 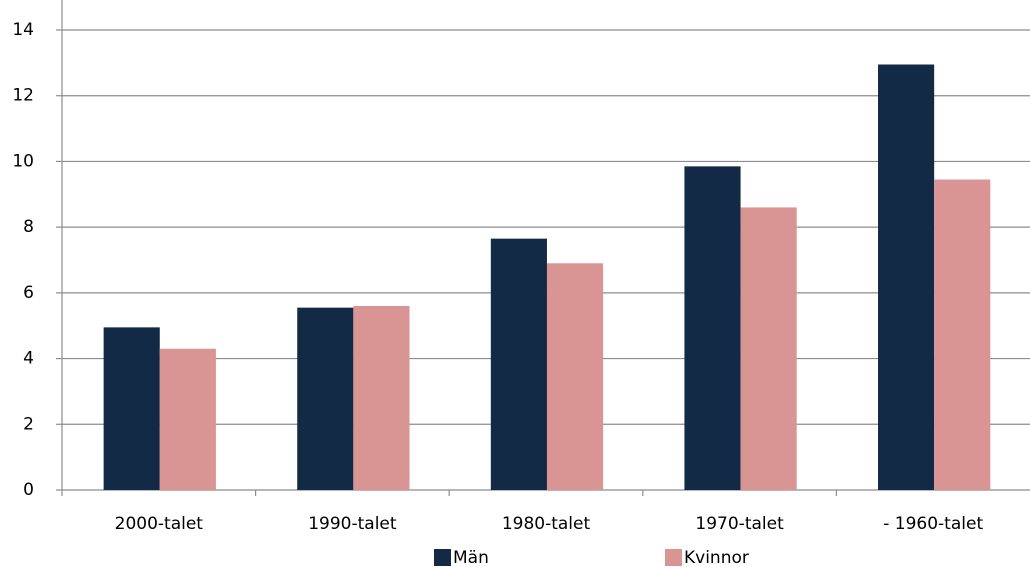 I want to click on y-tick-label: 4, so click(x=28, y=359).